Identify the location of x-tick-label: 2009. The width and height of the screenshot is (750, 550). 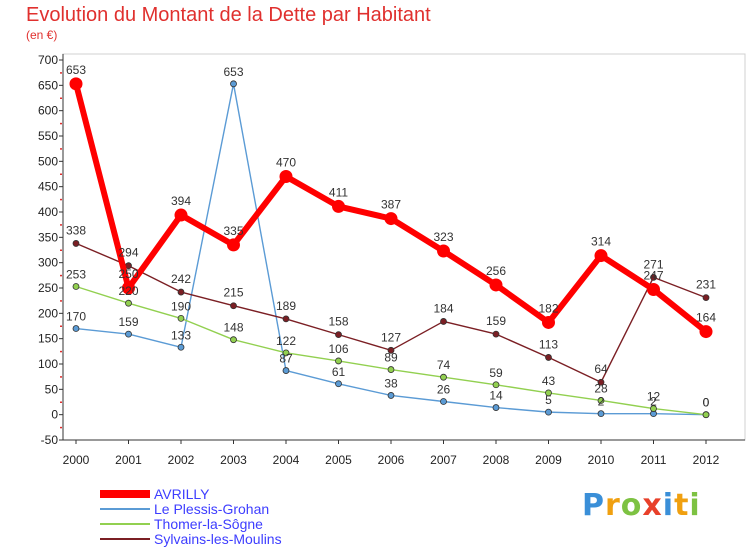
(548, 460).